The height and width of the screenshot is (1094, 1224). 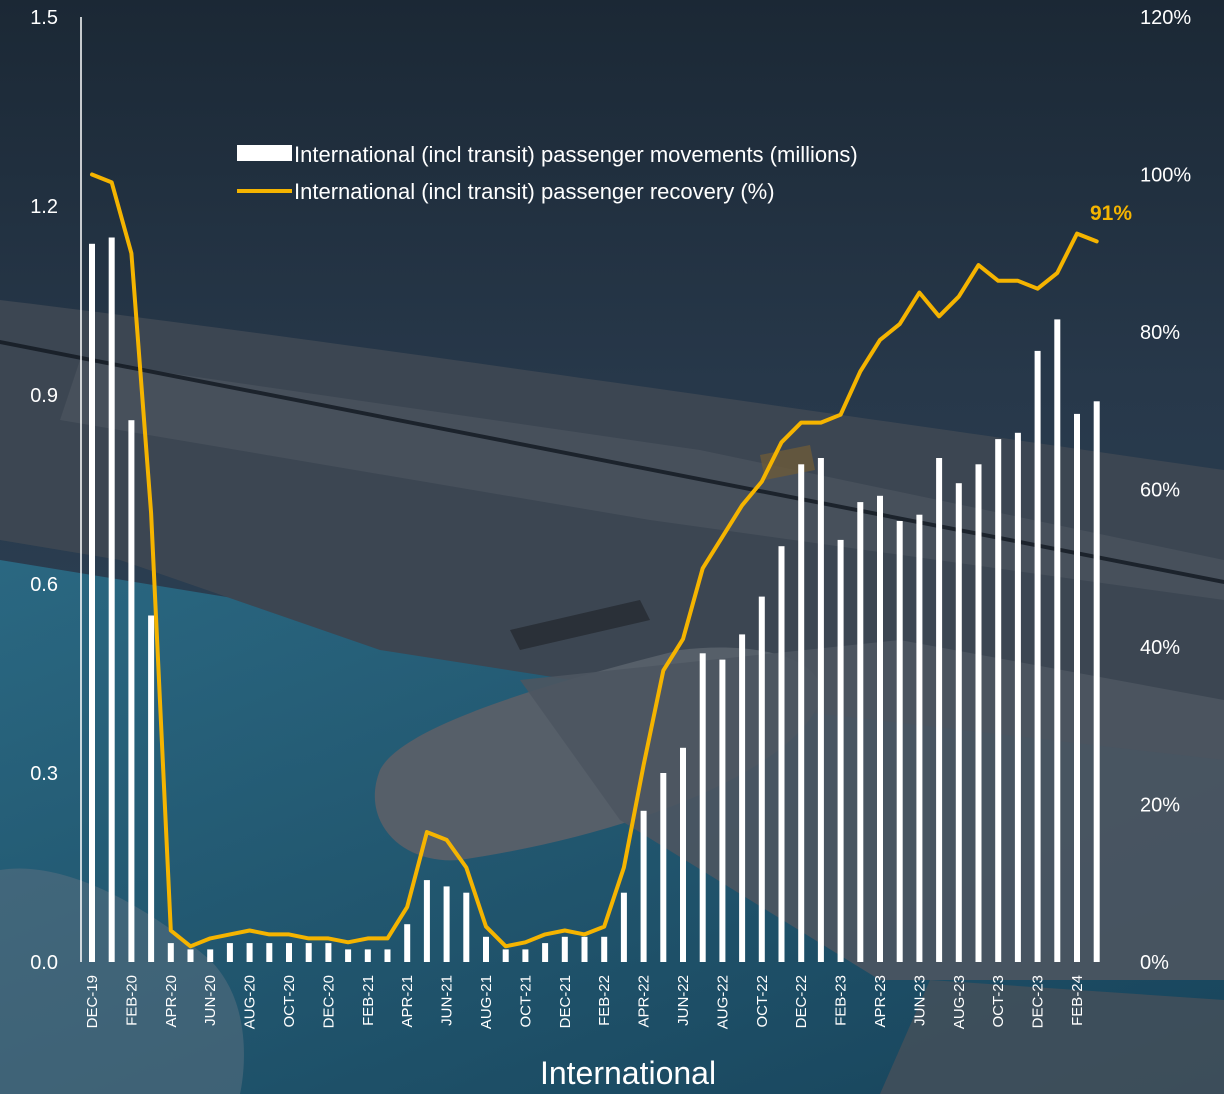 What do you see at coordinates (44, 207) in the screenshot?
I see `left-tick-label: 1.2` at bounding box center [44, 207].